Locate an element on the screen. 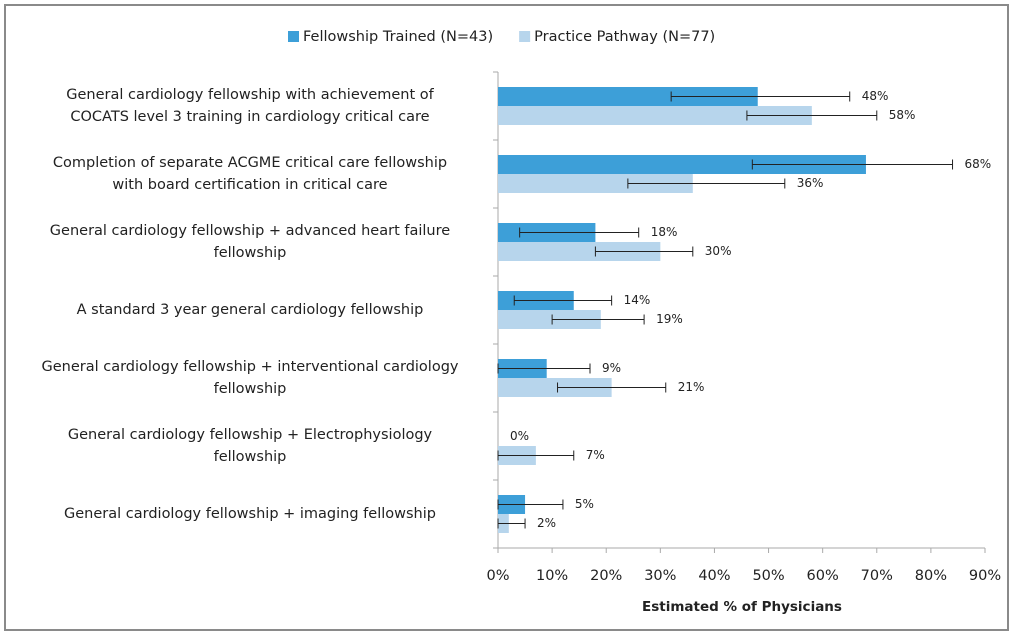 The height and width of the screenshot is (635, 1015). value-label: 5% is located at coordinates (584, 504).